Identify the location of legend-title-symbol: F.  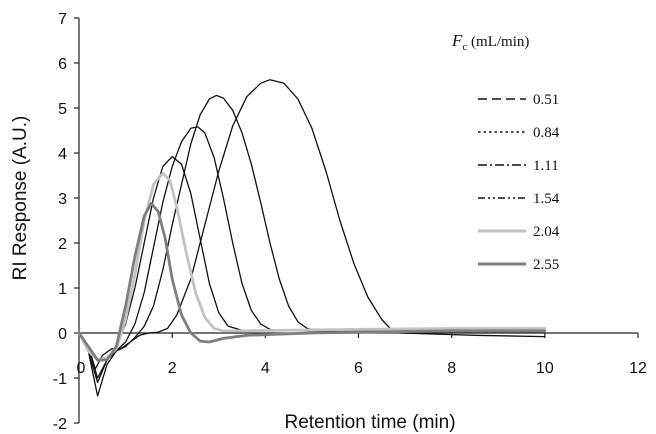
(457, 40).